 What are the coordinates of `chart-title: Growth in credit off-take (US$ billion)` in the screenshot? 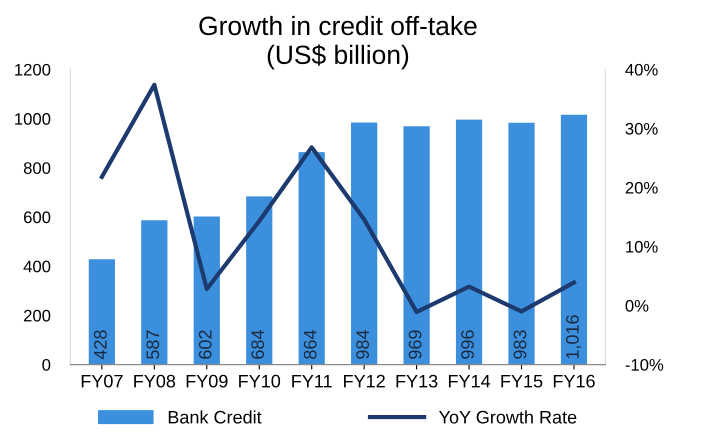 It's located at (338, 43).